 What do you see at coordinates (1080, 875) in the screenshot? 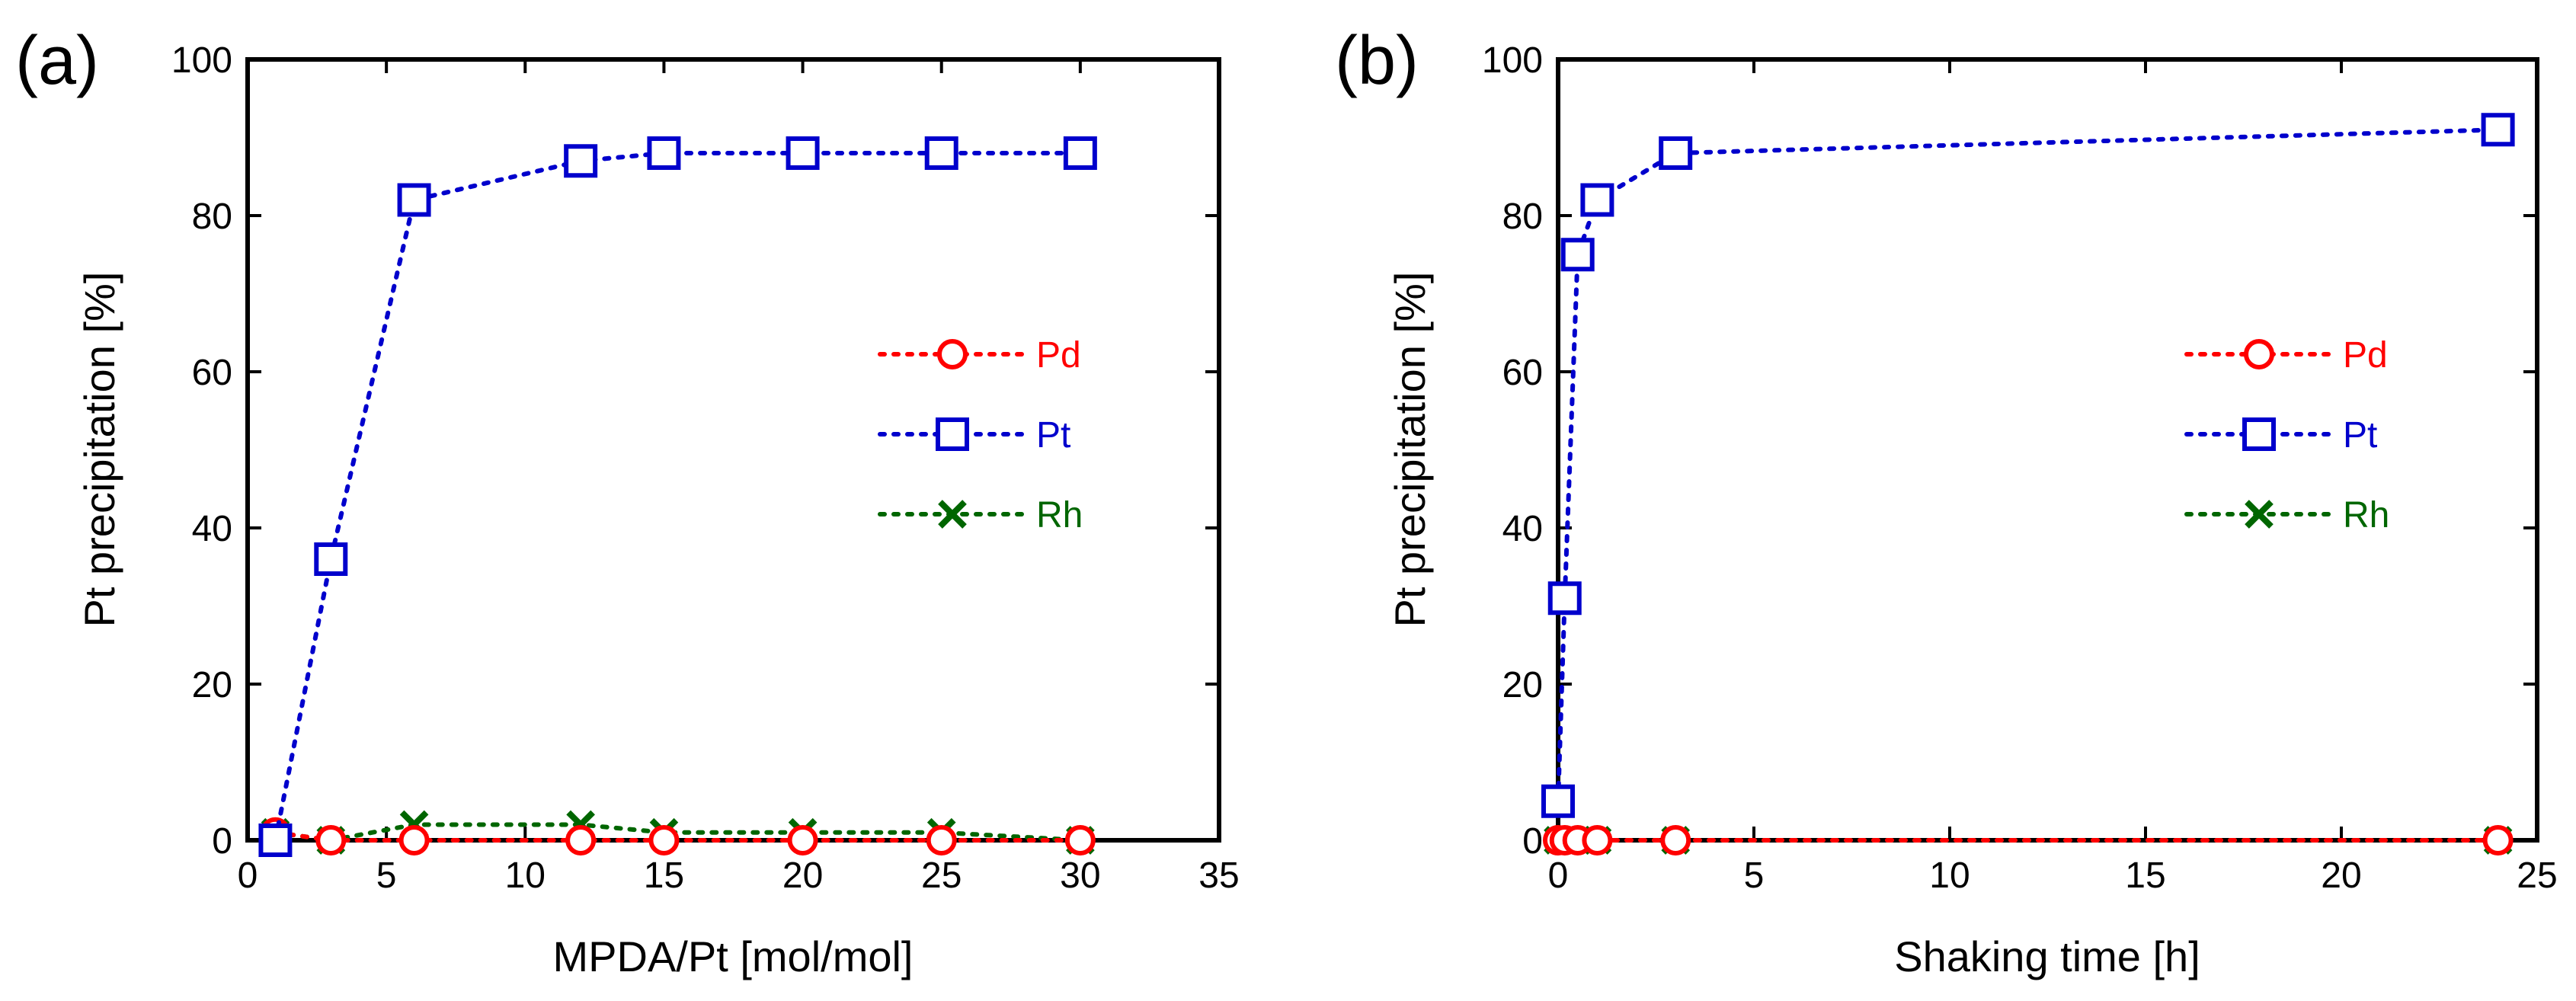
I see `x-tick-label: 30` at bounding box center [1080, 875].